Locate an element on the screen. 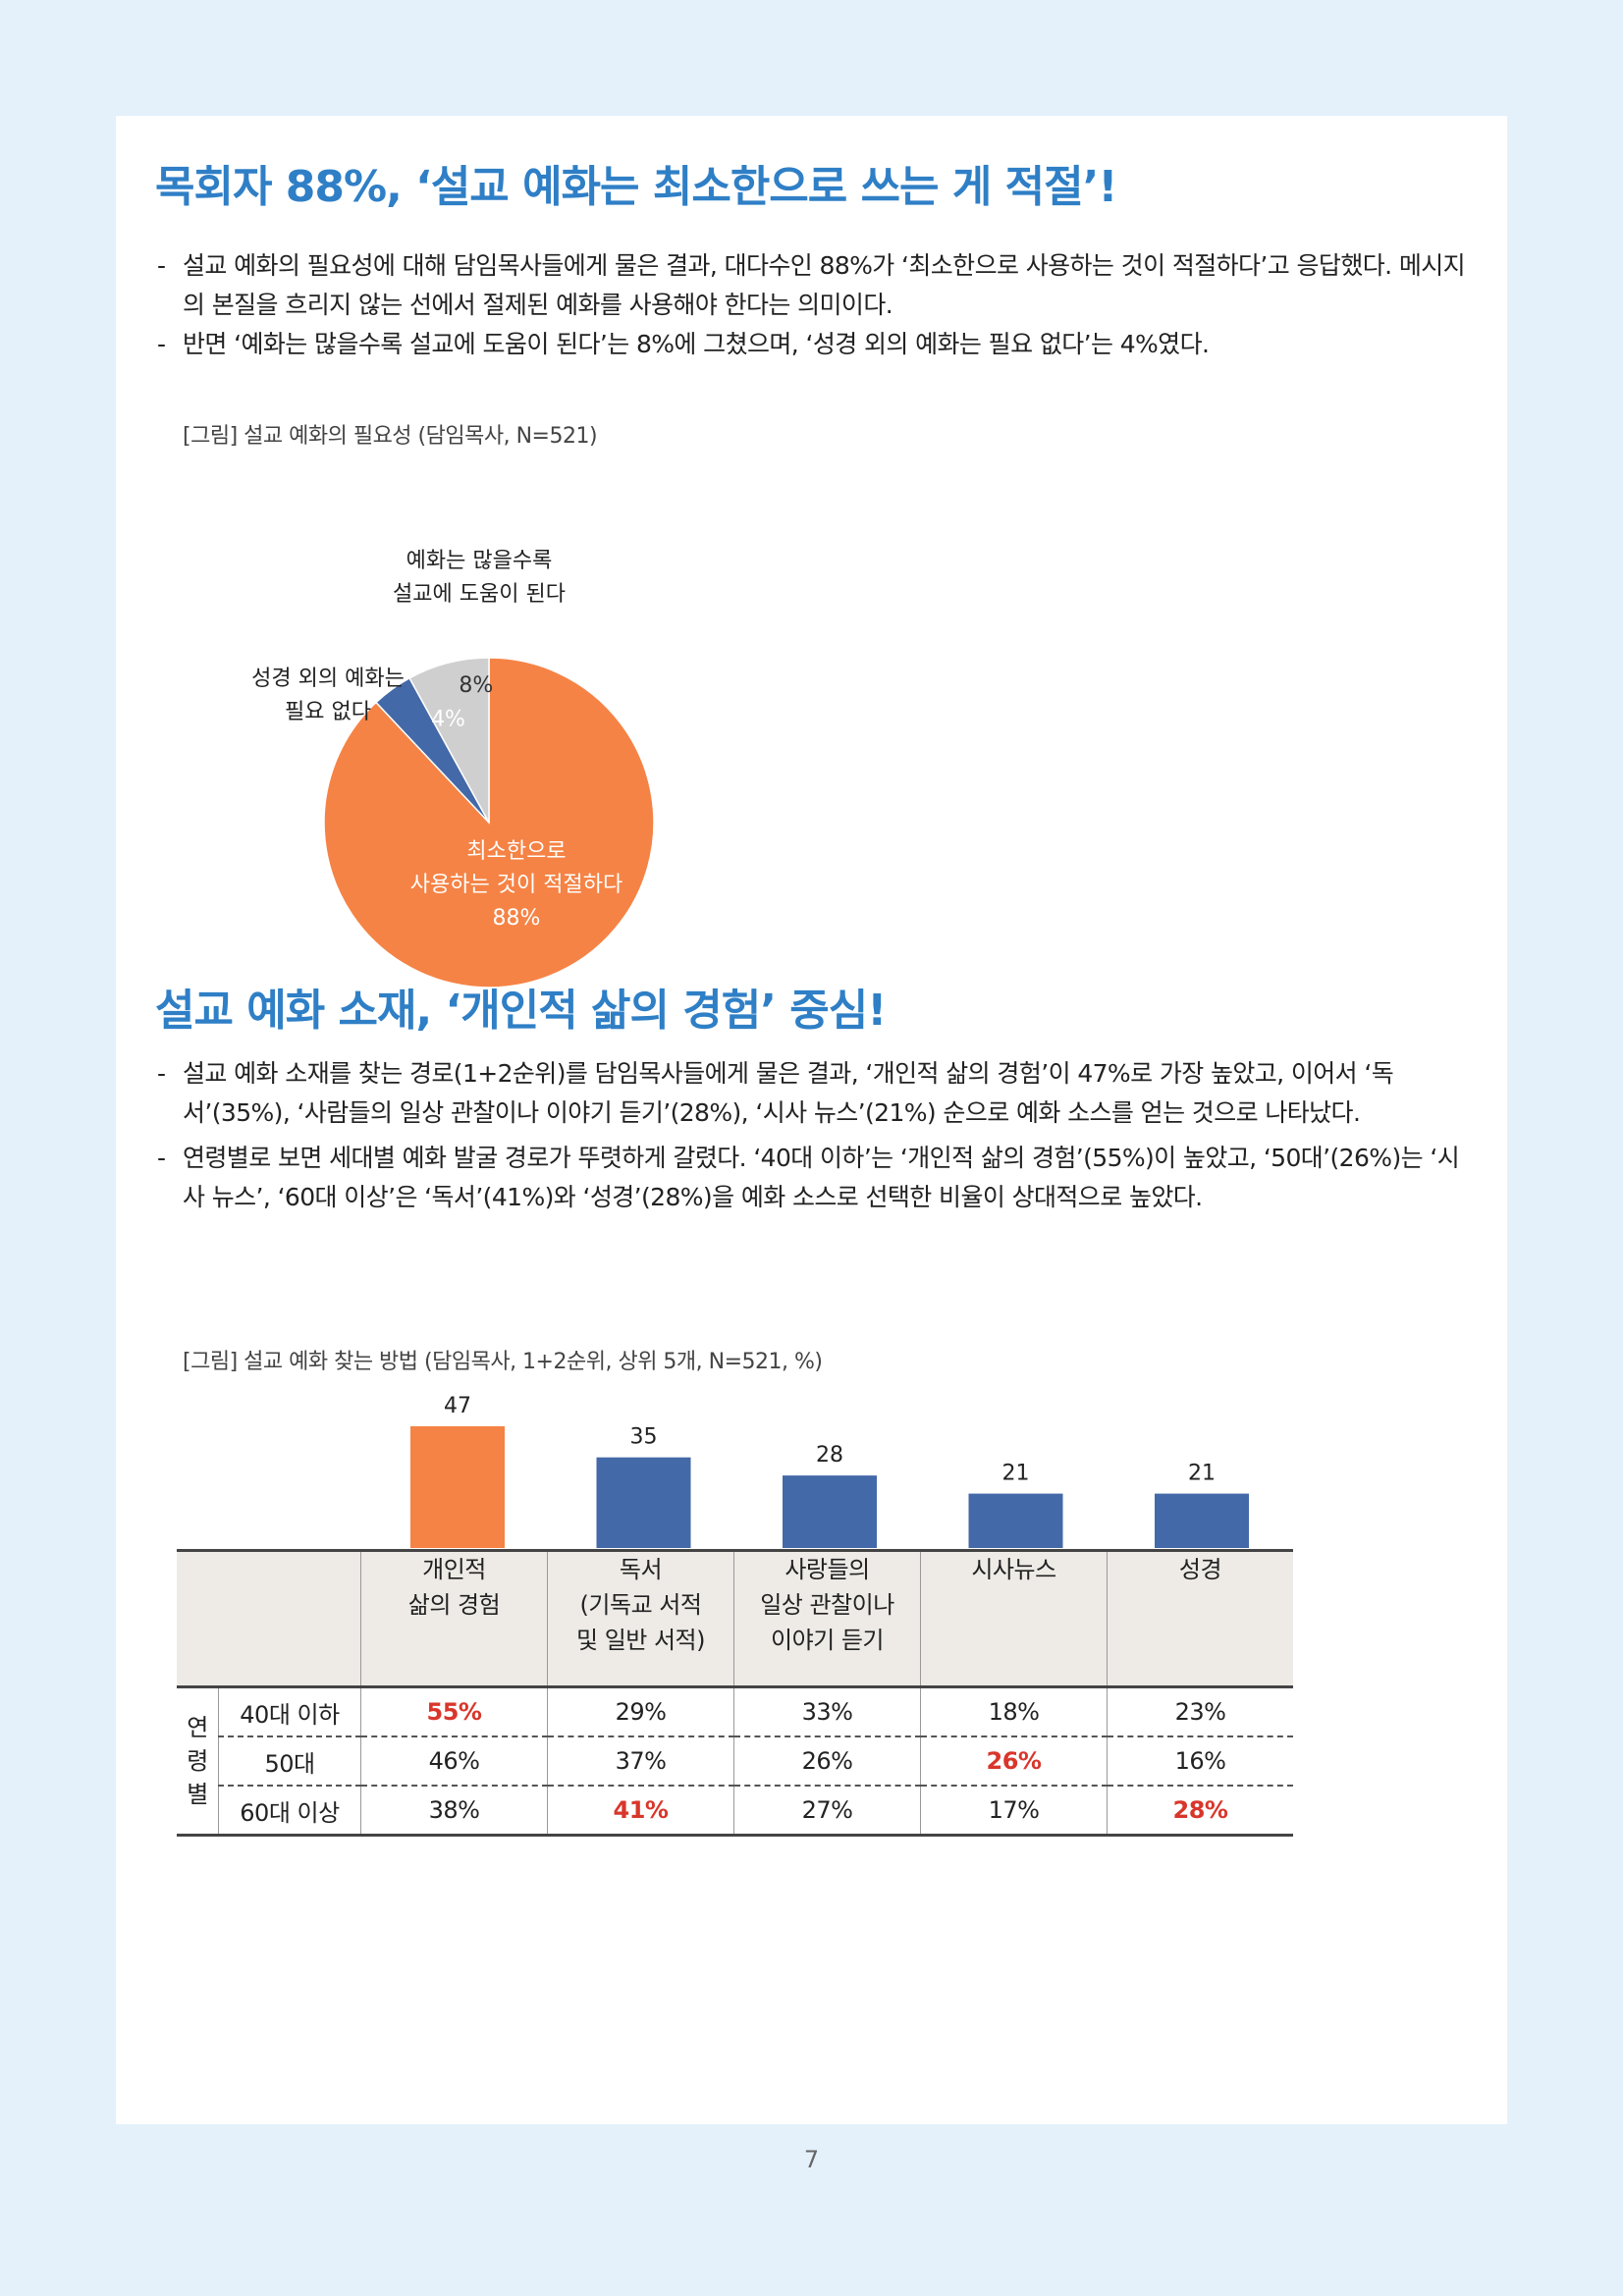 Image resolution: width=1623 pixels, height=2296 pixels. table-cell: 17% is located at coordinates (1014, 1812).